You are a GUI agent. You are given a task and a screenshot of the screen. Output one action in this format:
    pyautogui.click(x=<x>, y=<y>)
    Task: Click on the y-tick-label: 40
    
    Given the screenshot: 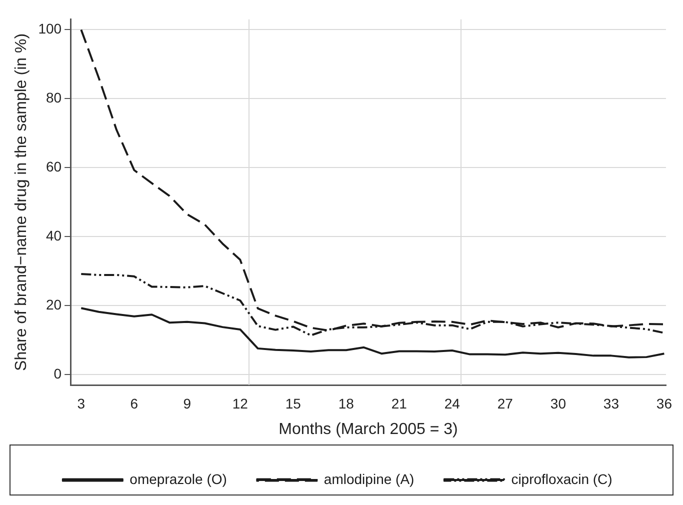 What is the action you would take?
    pyautogui.click(x=54, y=236)
    